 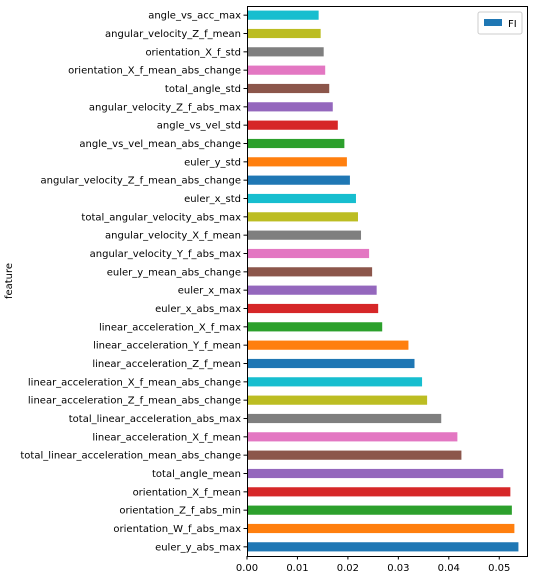 What do you see at coordinates (180, 511) in the screenshot?
I see `y-tick-label: orientation_Z_f_abs_min` at bounding box center [180, 511].